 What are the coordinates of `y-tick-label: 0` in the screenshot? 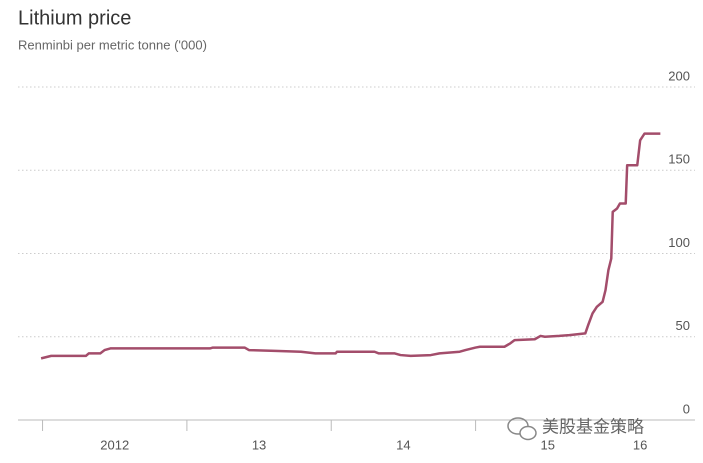 It's located at (686, 408).